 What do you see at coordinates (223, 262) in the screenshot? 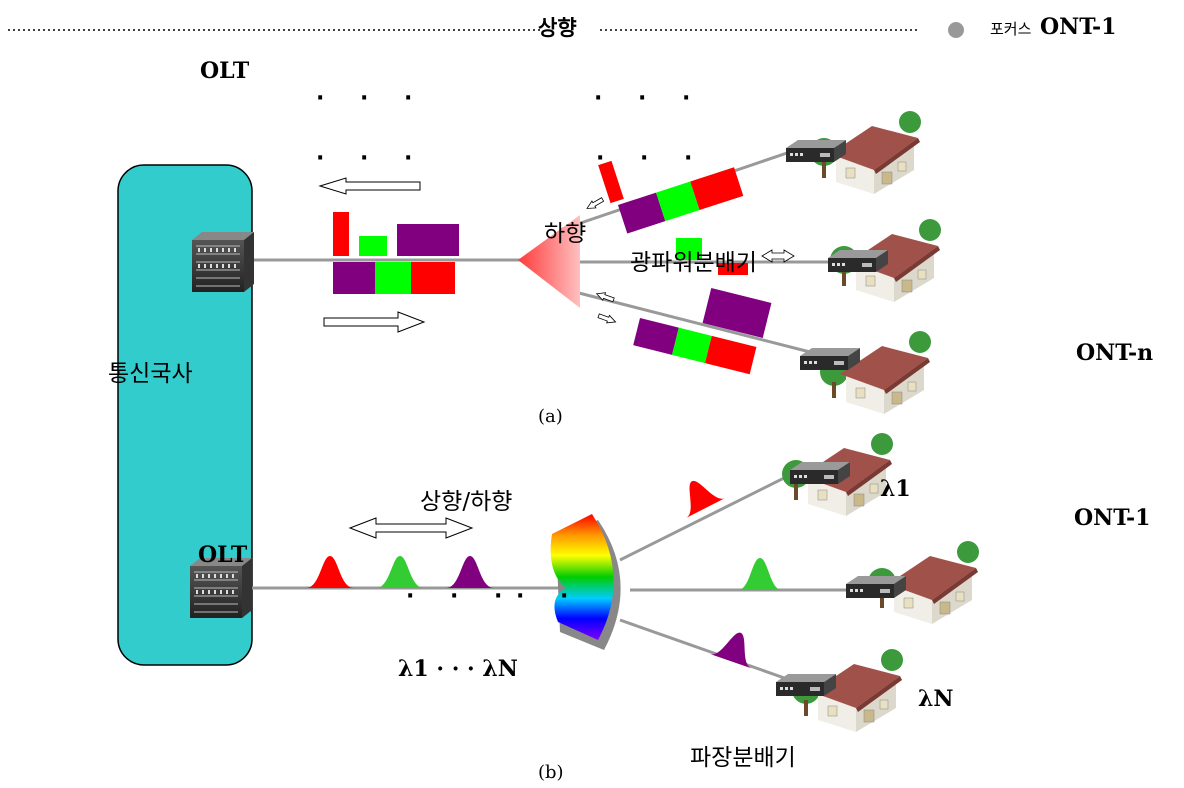
I see `olt-device-icon` at bounding box center [223, 262].